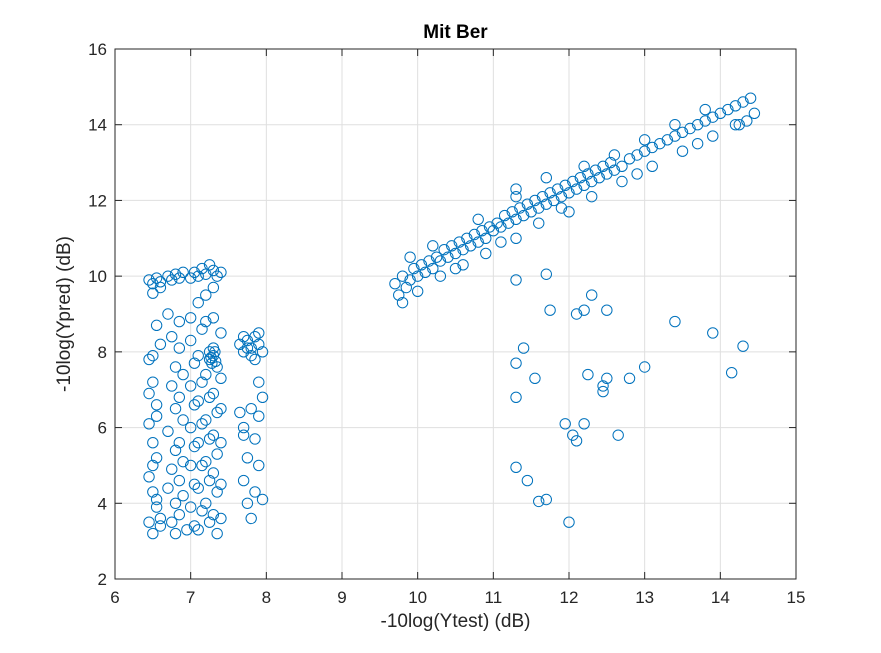  What do you see at coordinates (102, 579) in the screenshot?
I see `y-tick-label: 2` at bounding box center [102, 579].